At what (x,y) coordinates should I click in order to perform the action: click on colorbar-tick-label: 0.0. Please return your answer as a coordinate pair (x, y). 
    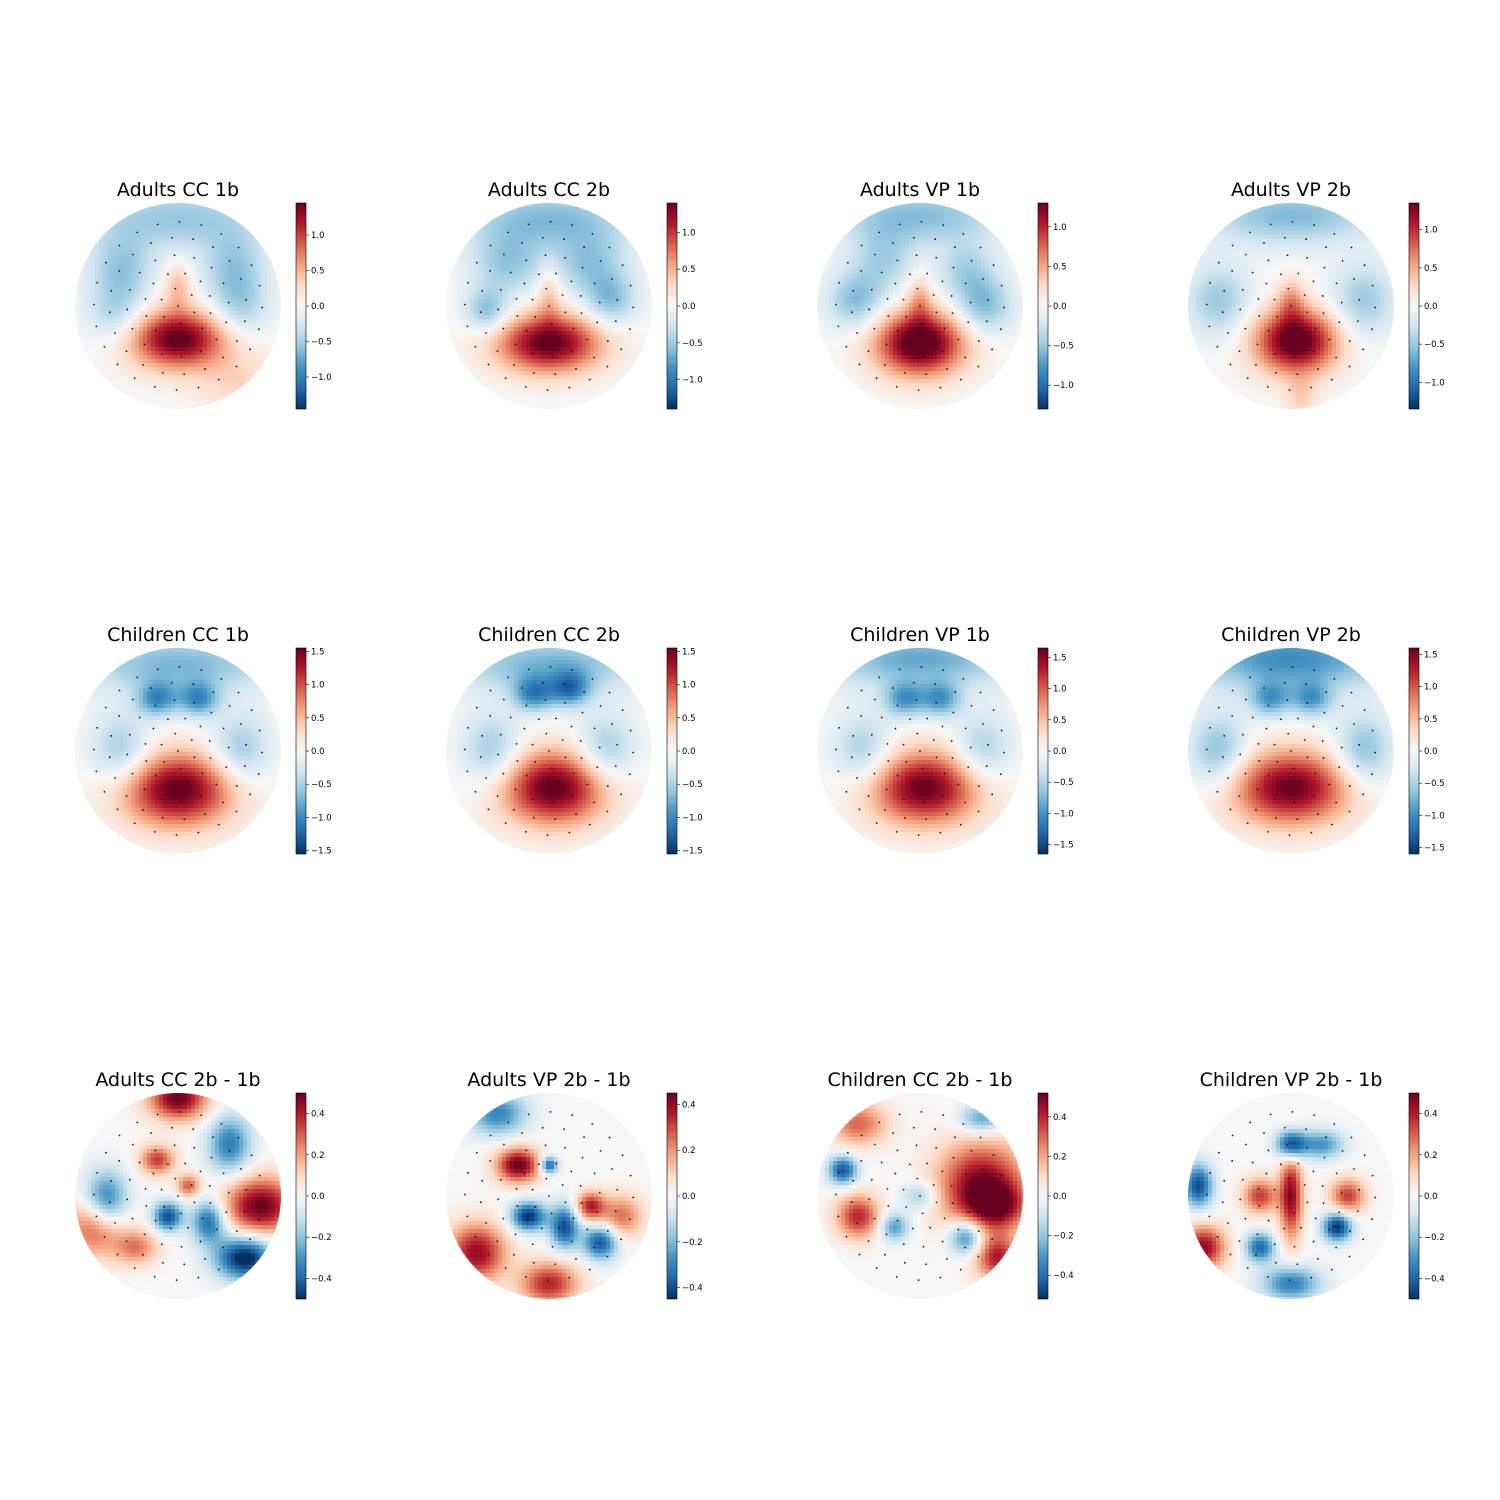
    Looking at the image, I should click on (318, 1197).